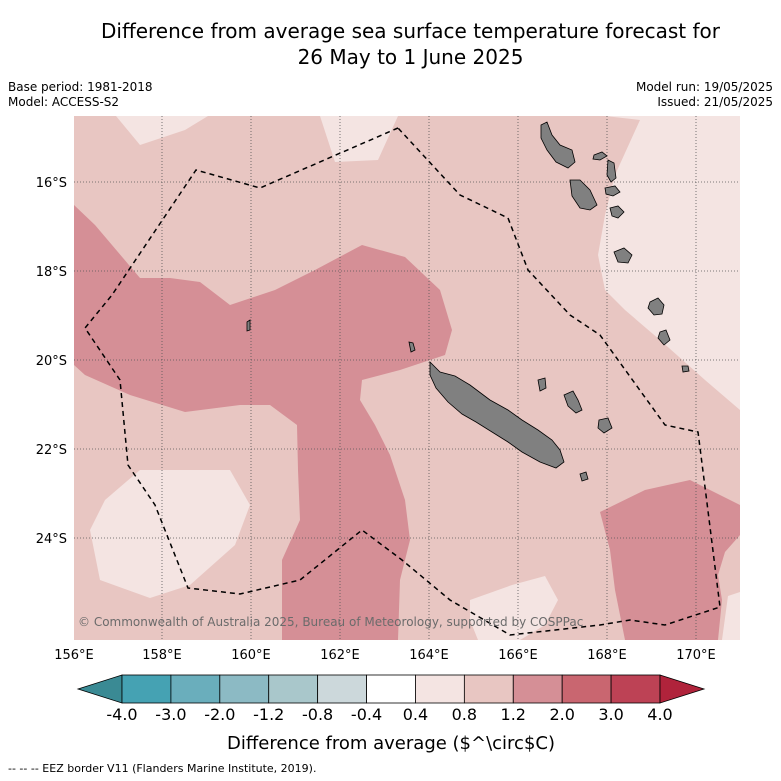  Describe the element at coordinates (366, 714) in the screenshot. I see `colorbar-label: -0.4` at that location.